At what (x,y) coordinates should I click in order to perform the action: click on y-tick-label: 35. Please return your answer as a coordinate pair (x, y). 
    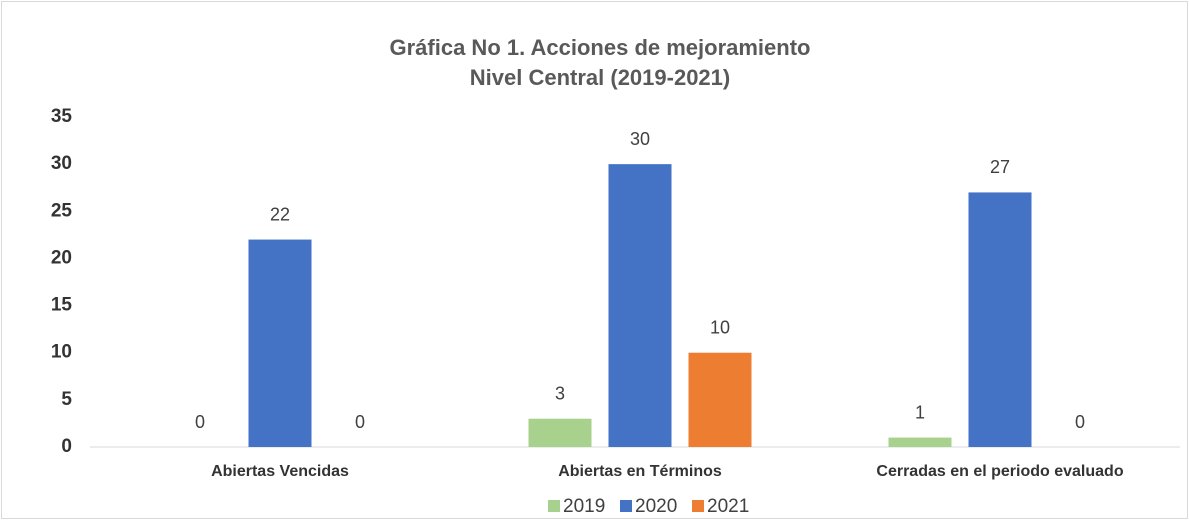
    Looking at the image, I should click on (62, 116).